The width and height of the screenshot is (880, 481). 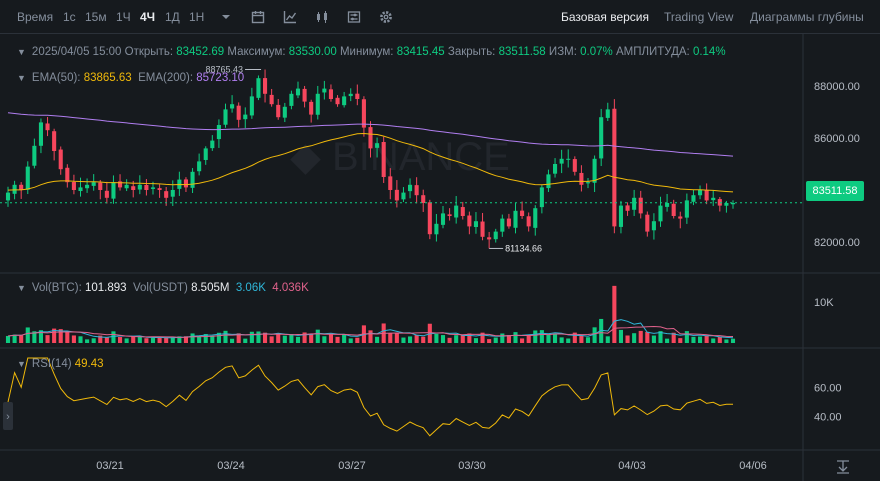 I want to click on chevron-down-icon, so click(x=226, y=17).